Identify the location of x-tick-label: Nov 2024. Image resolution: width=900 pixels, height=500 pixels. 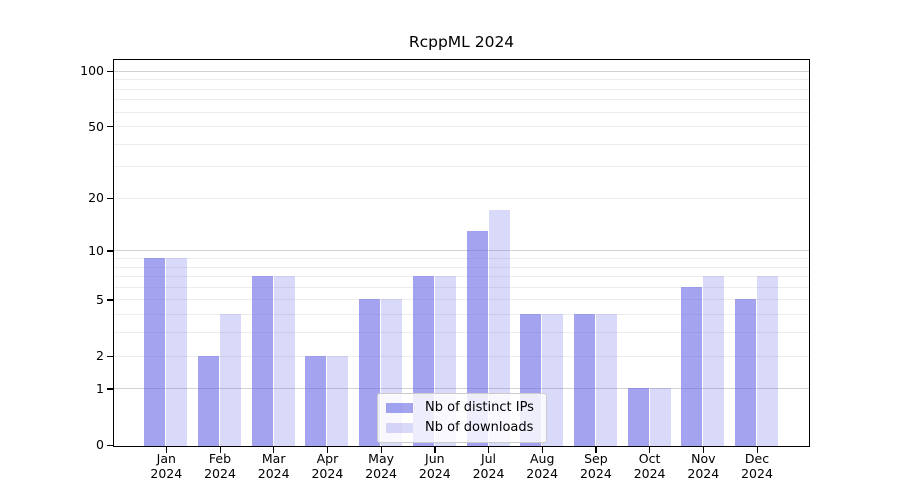
(703, 466).